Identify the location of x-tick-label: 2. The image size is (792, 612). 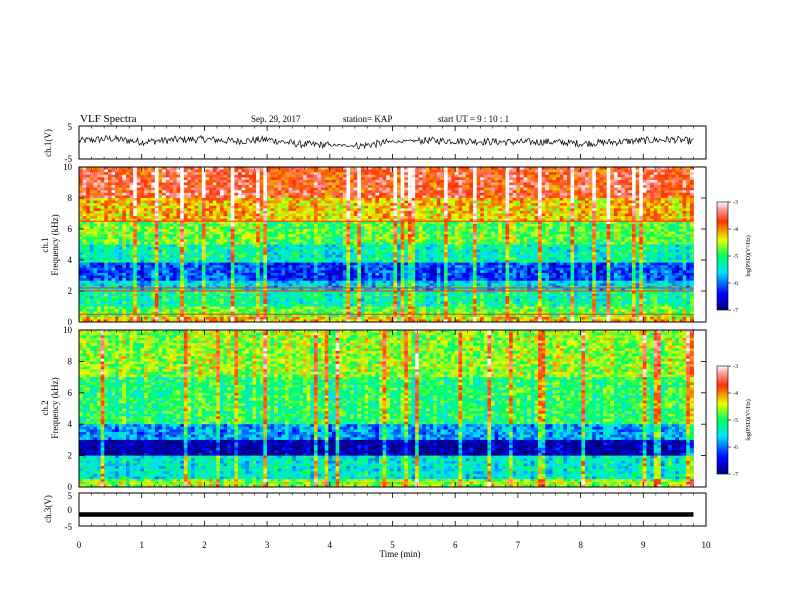
(204, 545).